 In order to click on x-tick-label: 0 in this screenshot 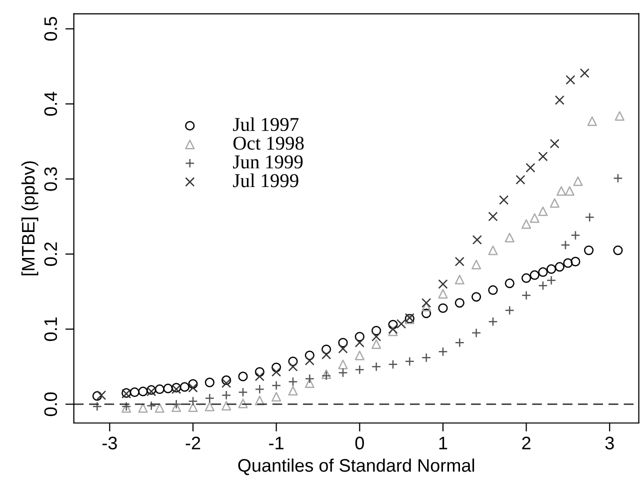, I will do `click(359, 443)`.